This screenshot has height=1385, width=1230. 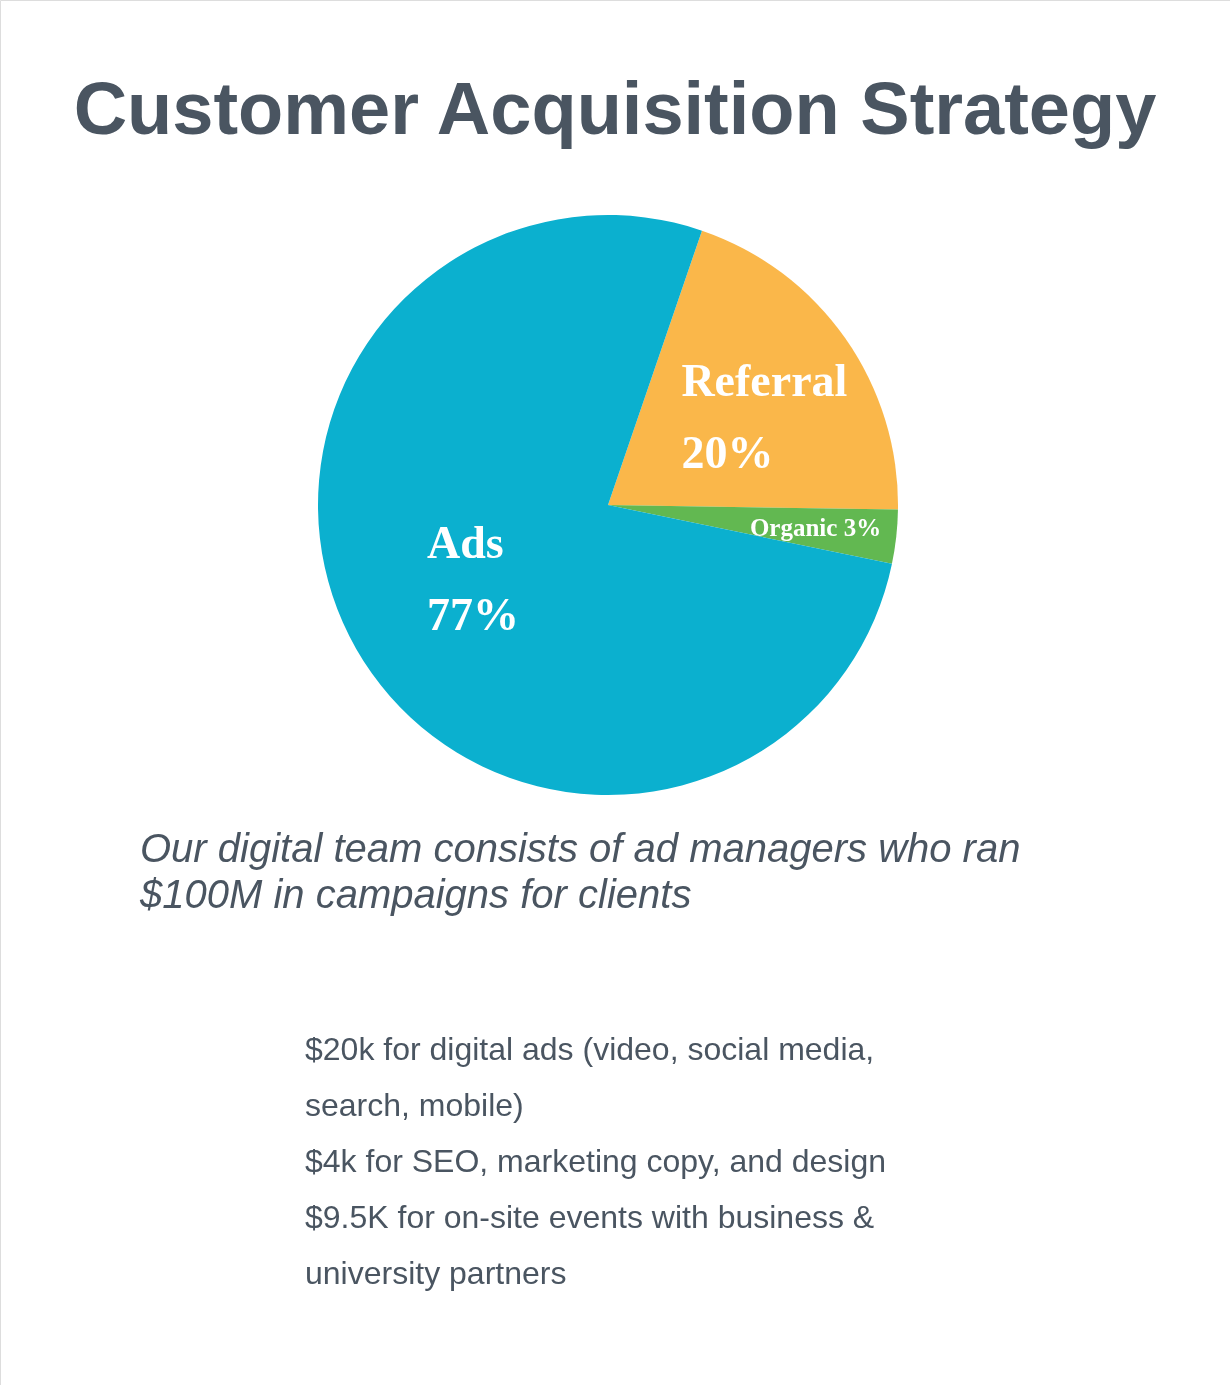 What do you see at coordinates (815, 527) in the screenshot?
I see `slice-label: Organic 3%` at bounding box center [815, 527].